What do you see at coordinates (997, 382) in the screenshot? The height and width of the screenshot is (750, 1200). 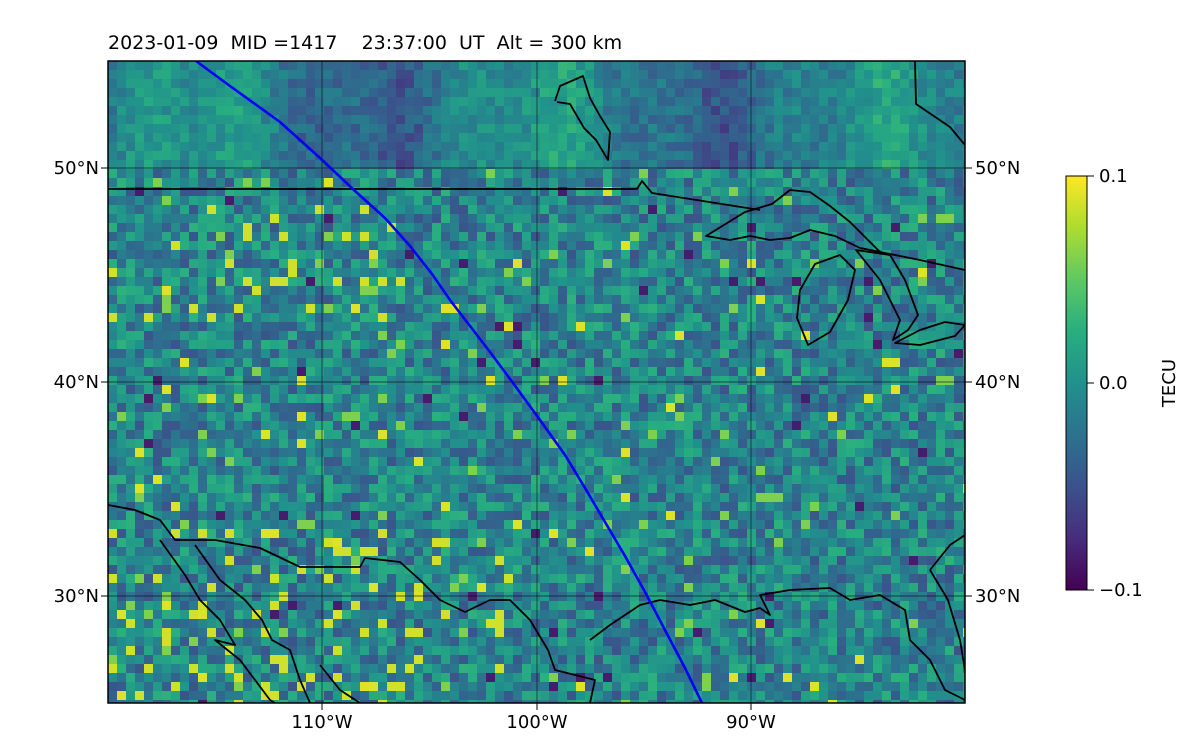 I see `lat-label-40n-right: 40°N` at bounding box center [997, 382].